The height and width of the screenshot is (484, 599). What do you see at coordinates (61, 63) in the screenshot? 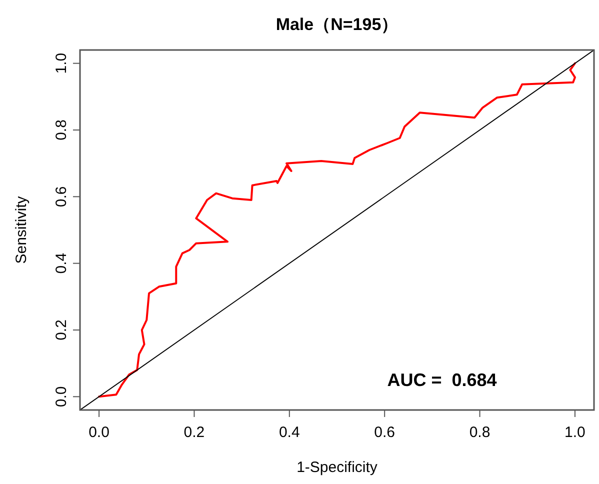
I see `y-tick-label: 1.0` at bounding box center [61, 63].